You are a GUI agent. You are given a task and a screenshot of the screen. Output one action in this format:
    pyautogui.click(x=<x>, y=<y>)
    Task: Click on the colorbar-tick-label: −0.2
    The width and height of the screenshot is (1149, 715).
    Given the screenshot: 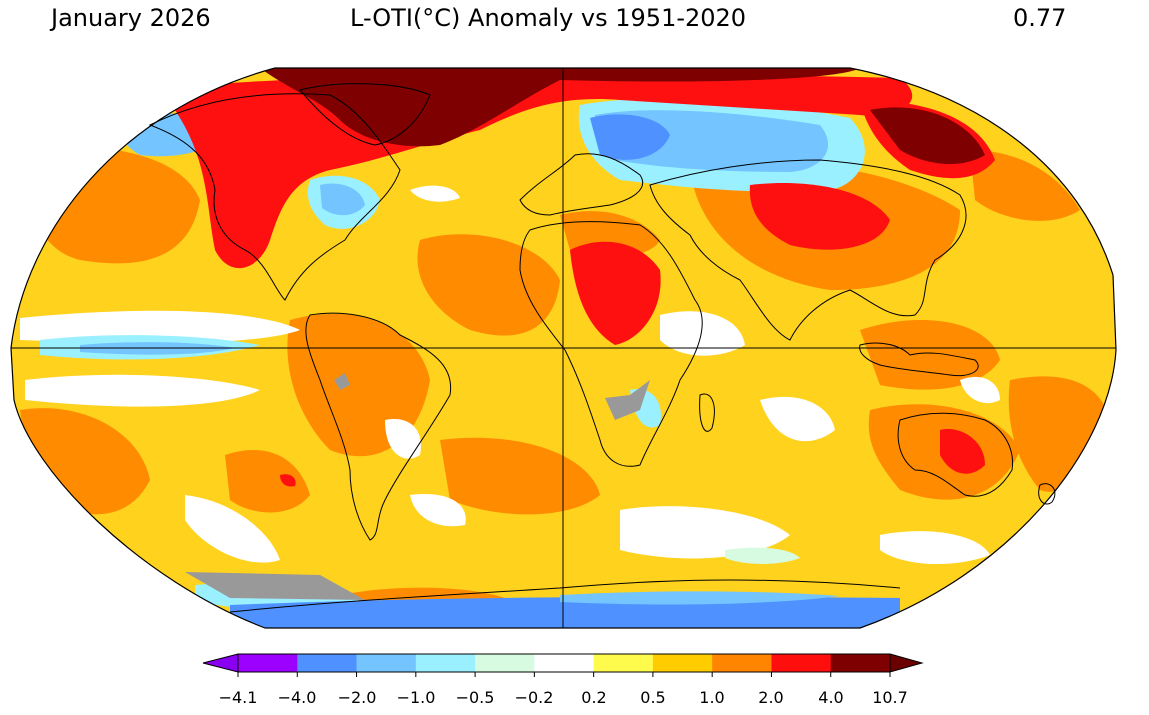 What is the action you would take?
    pyautogui.click(x=534, y=697)
    